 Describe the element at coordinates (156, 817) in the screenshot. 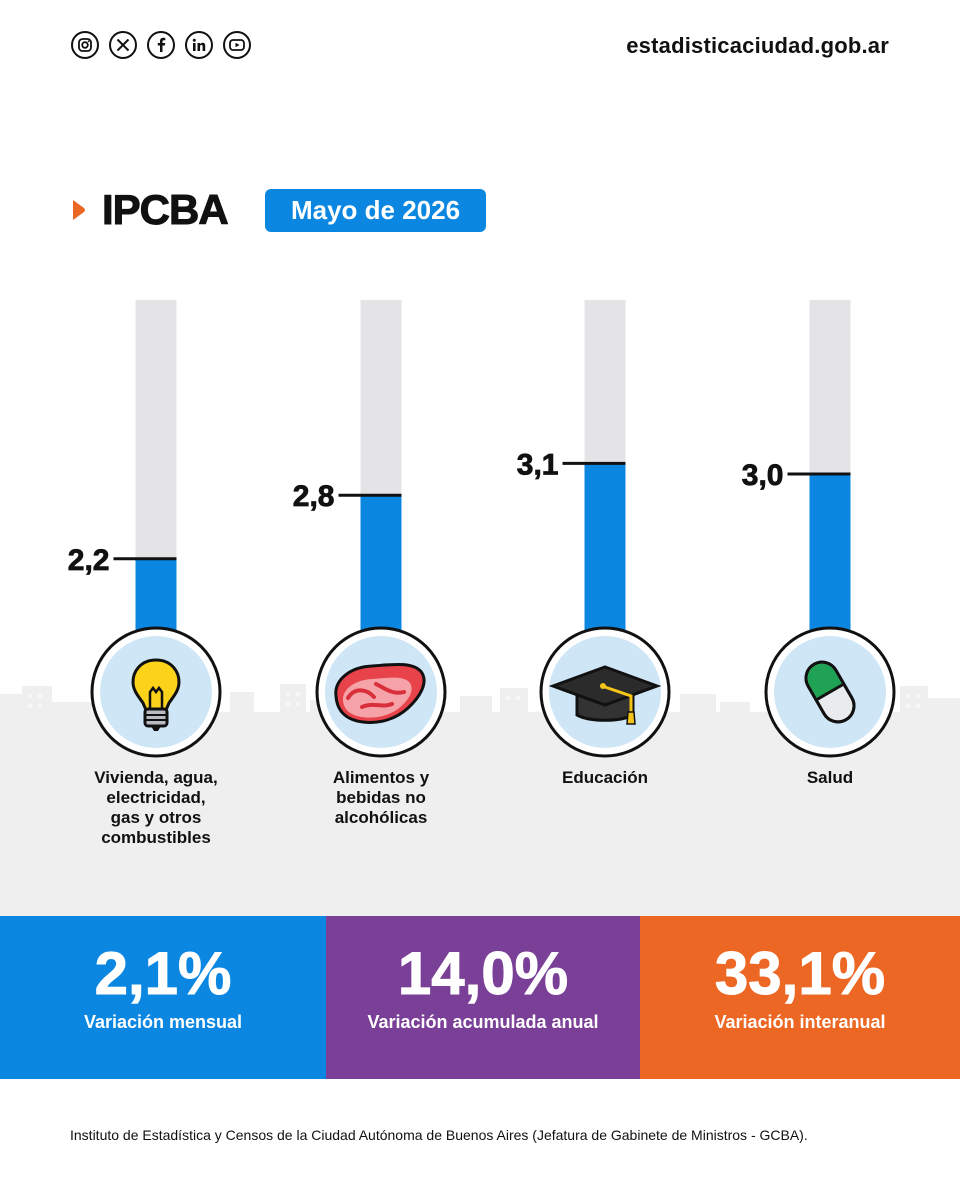

I see `category-label-line: gas y otros` at that location.